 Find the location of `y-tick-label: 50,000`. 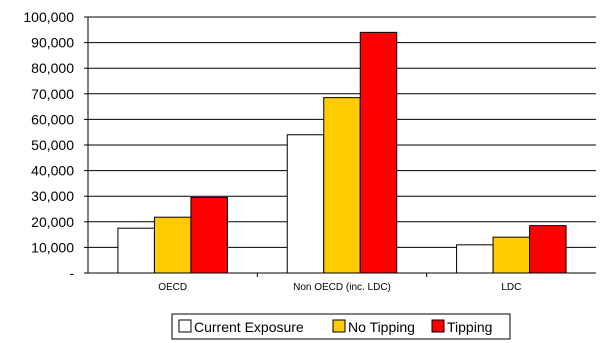

y-tick-label: 50,000 is located at coordinates (52, 145).